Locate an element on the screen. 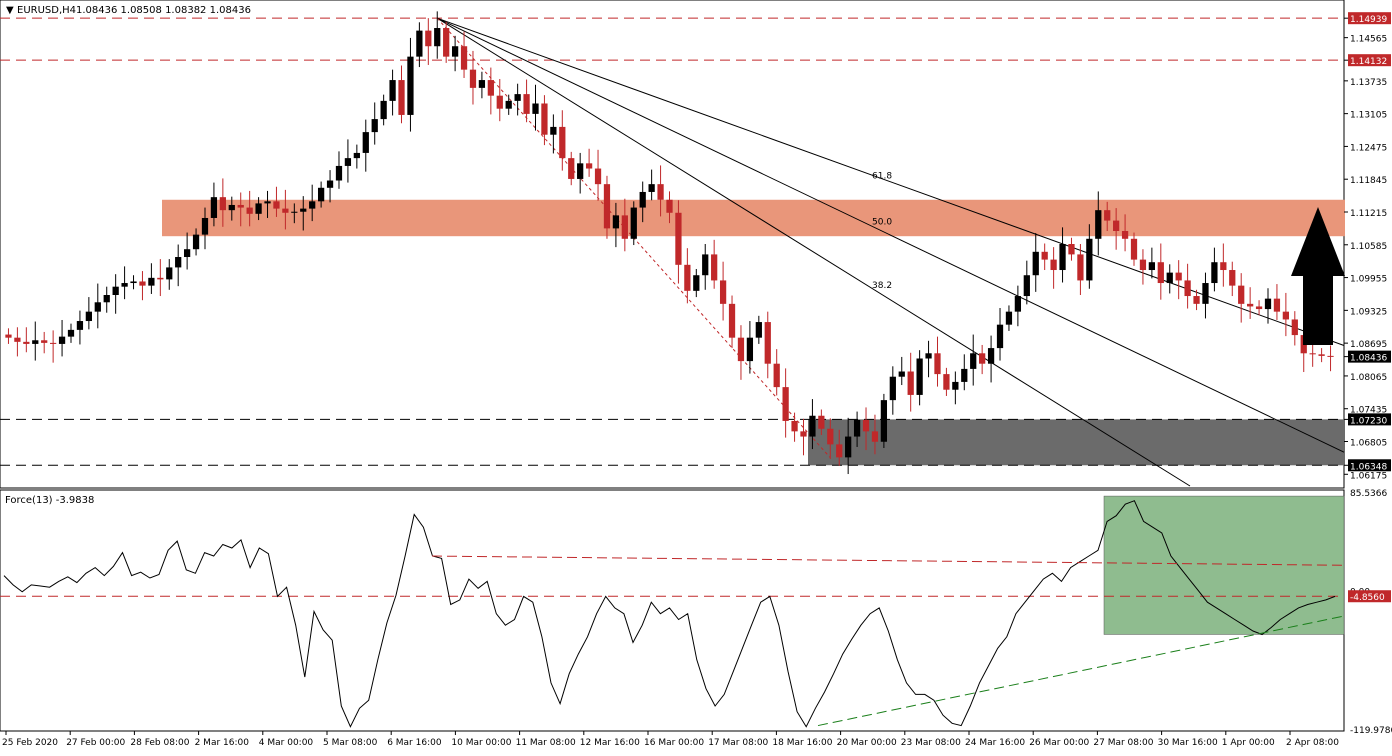 This screenshot has height=756, width=1392. time-tick-label: 5 Mar 08:00 is located at coordinates (350, 743).